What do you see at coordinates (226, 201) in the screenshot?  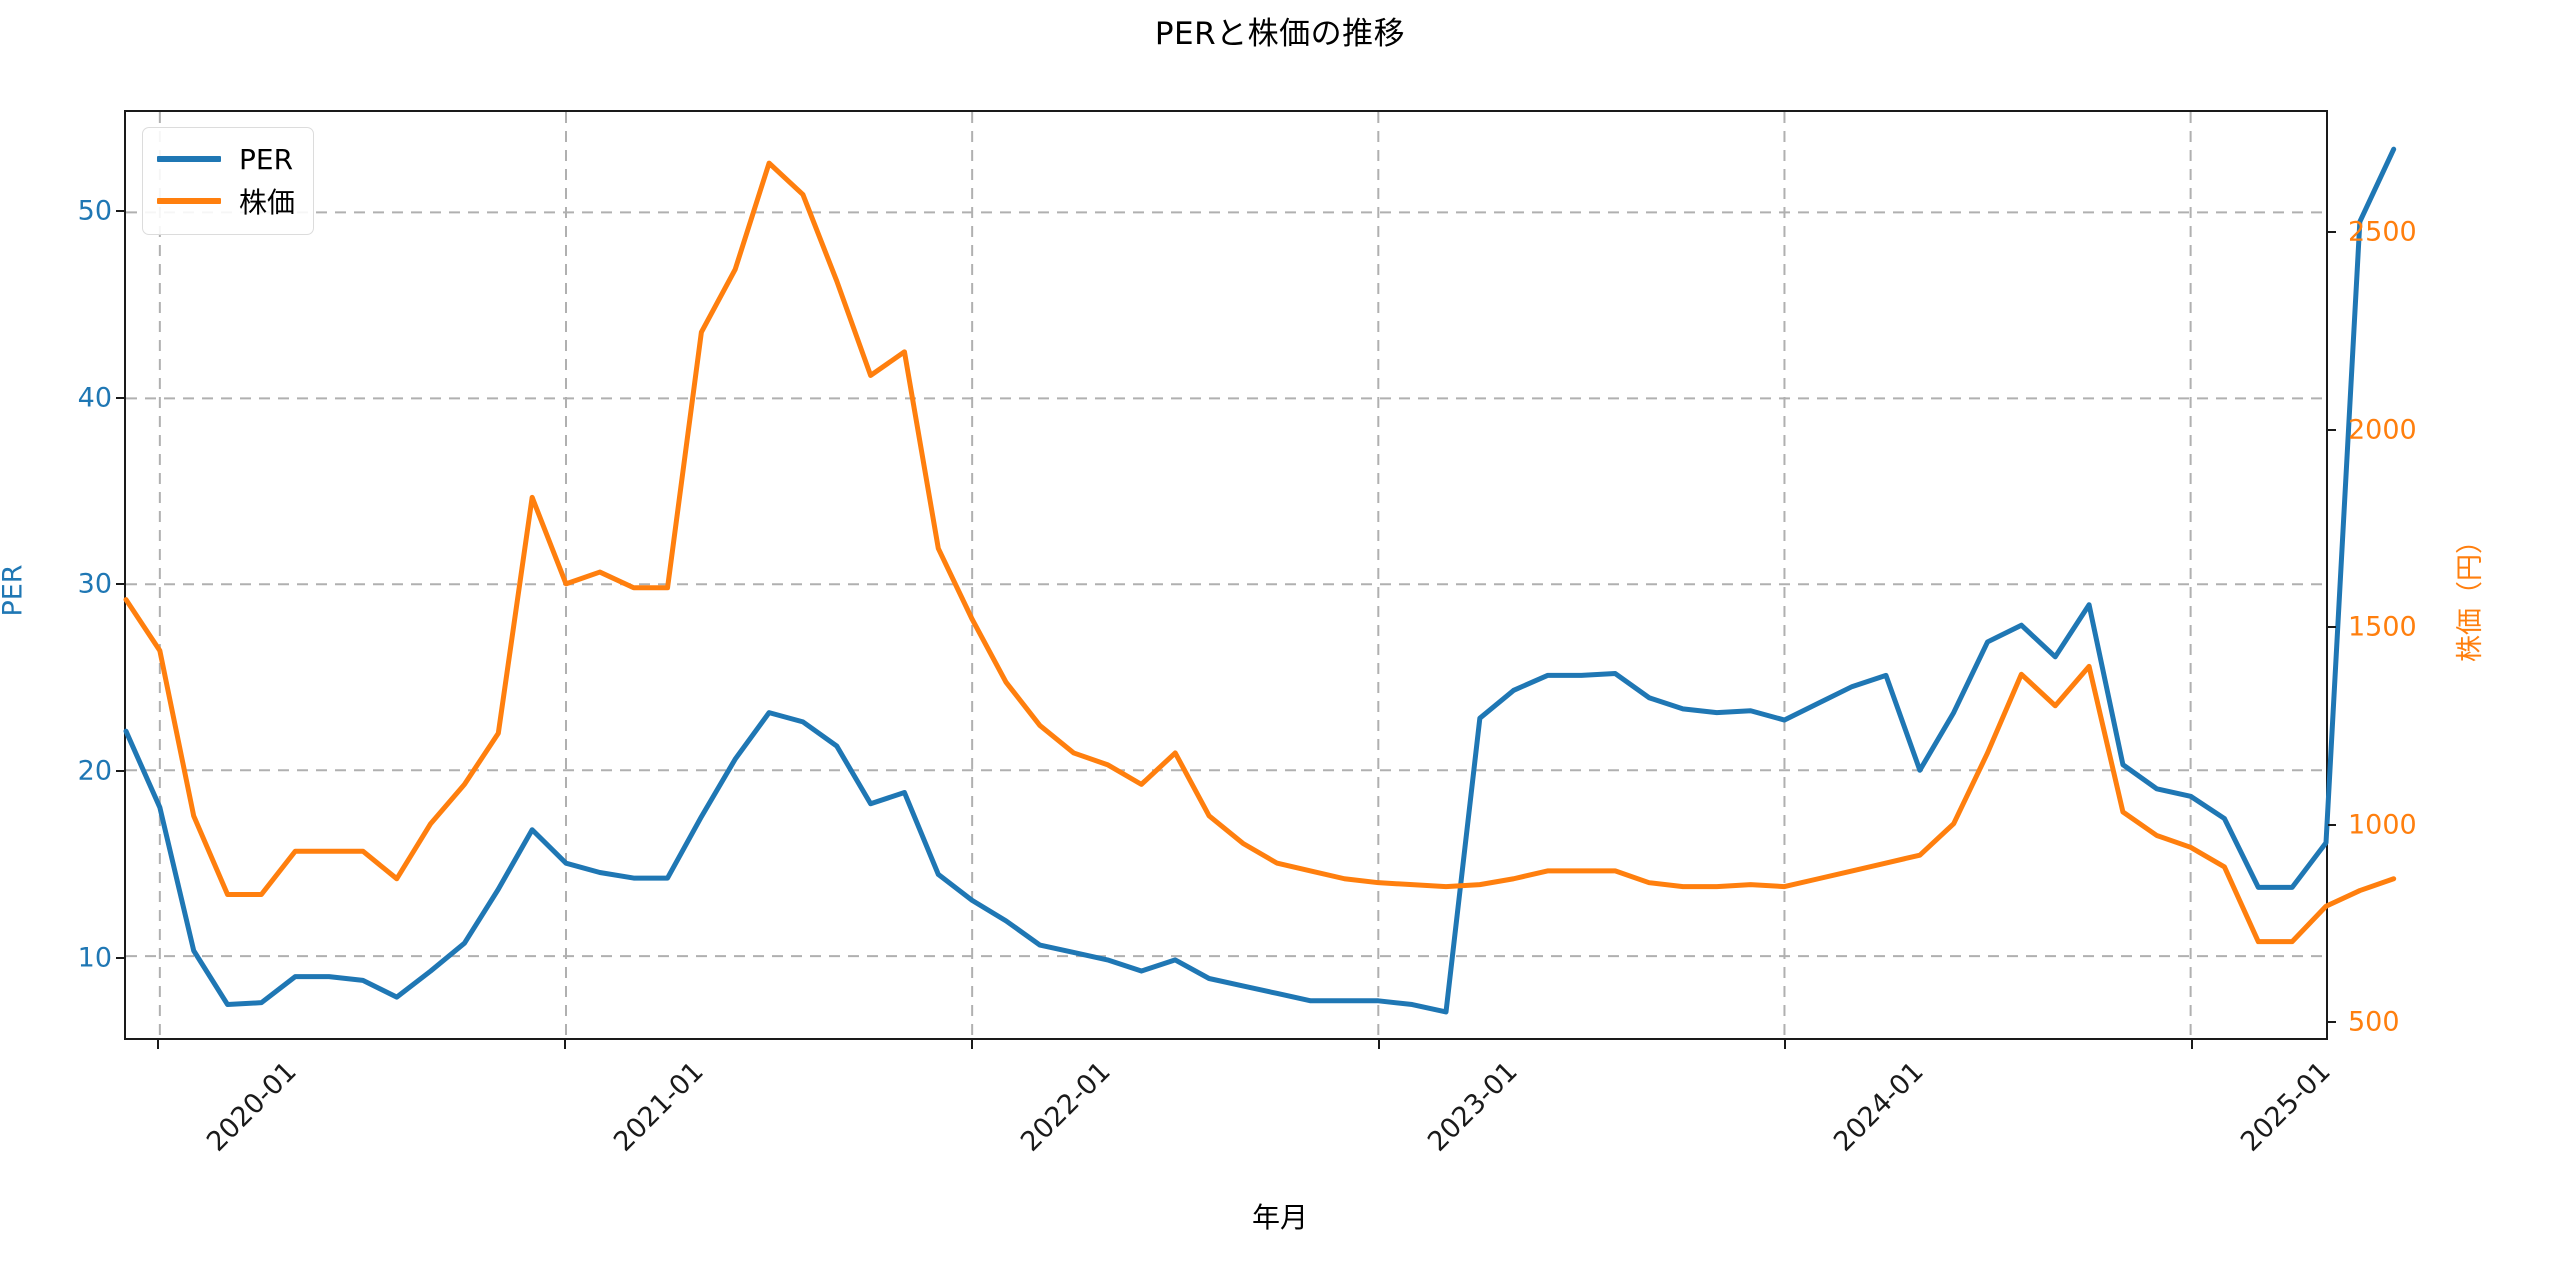 I see `legend-item-kabuka: 株価` at bounding box center [226, 201].